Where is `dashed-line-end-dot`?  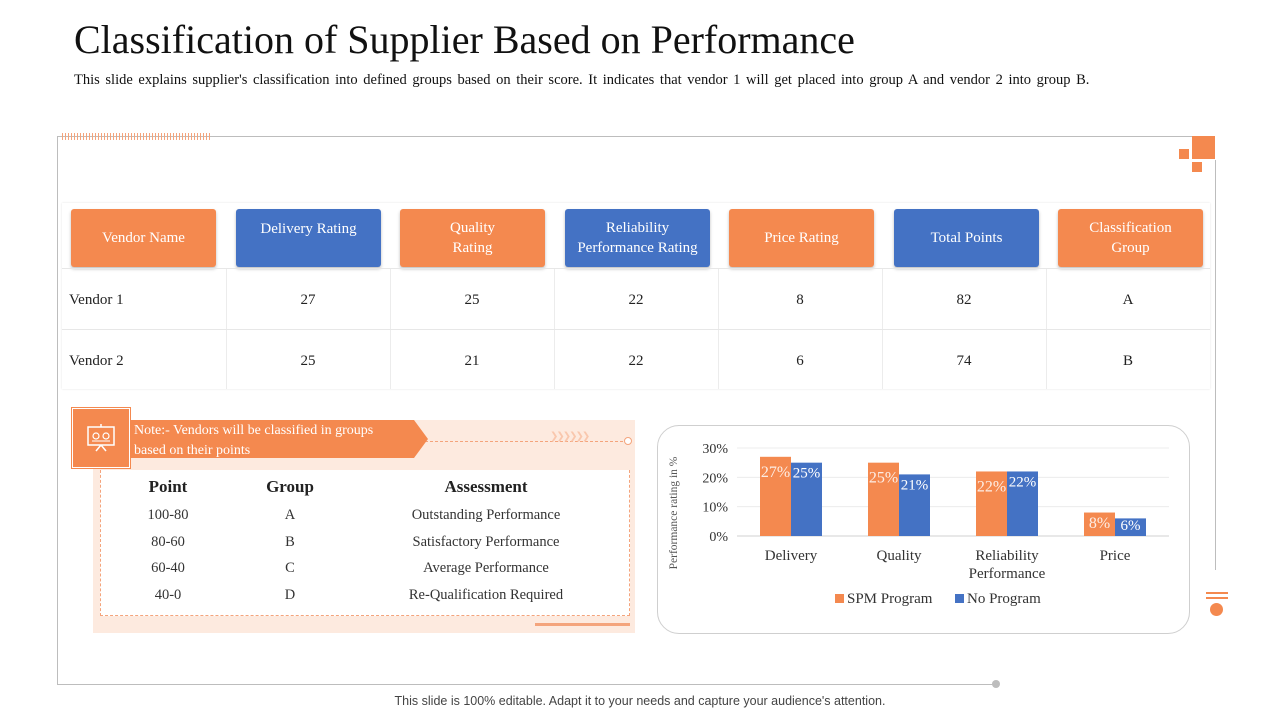
dashed-line-end-dot is located at coordinates (628, 441).